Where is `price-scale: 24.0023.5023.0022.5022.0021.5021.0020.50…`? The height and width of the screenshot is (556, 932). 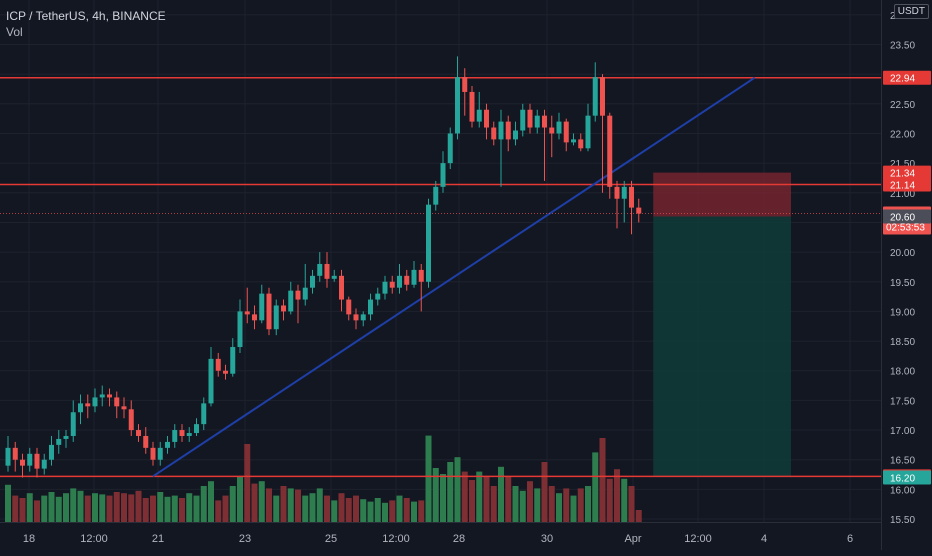
price-scale: 24.0023.5023.0022.5022.0021.5021.0020.50… is located at coordinates (906, 275).